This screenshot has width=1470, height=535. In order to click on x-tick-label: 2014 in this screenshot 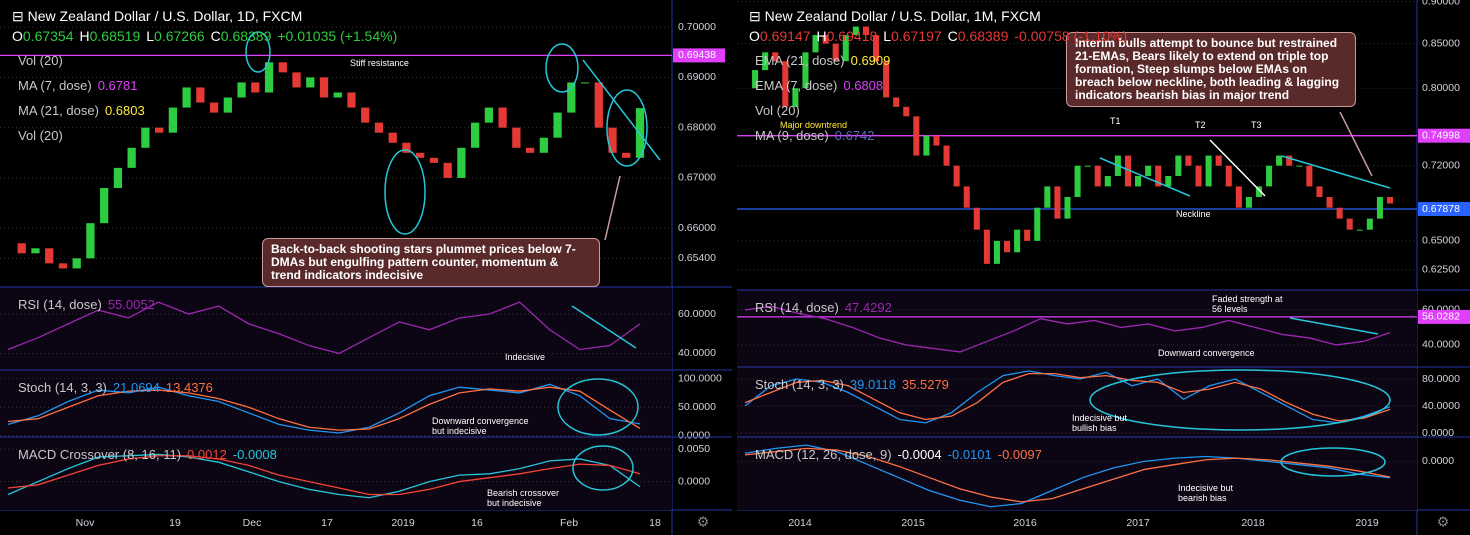, I will do `click(800, 523)`.